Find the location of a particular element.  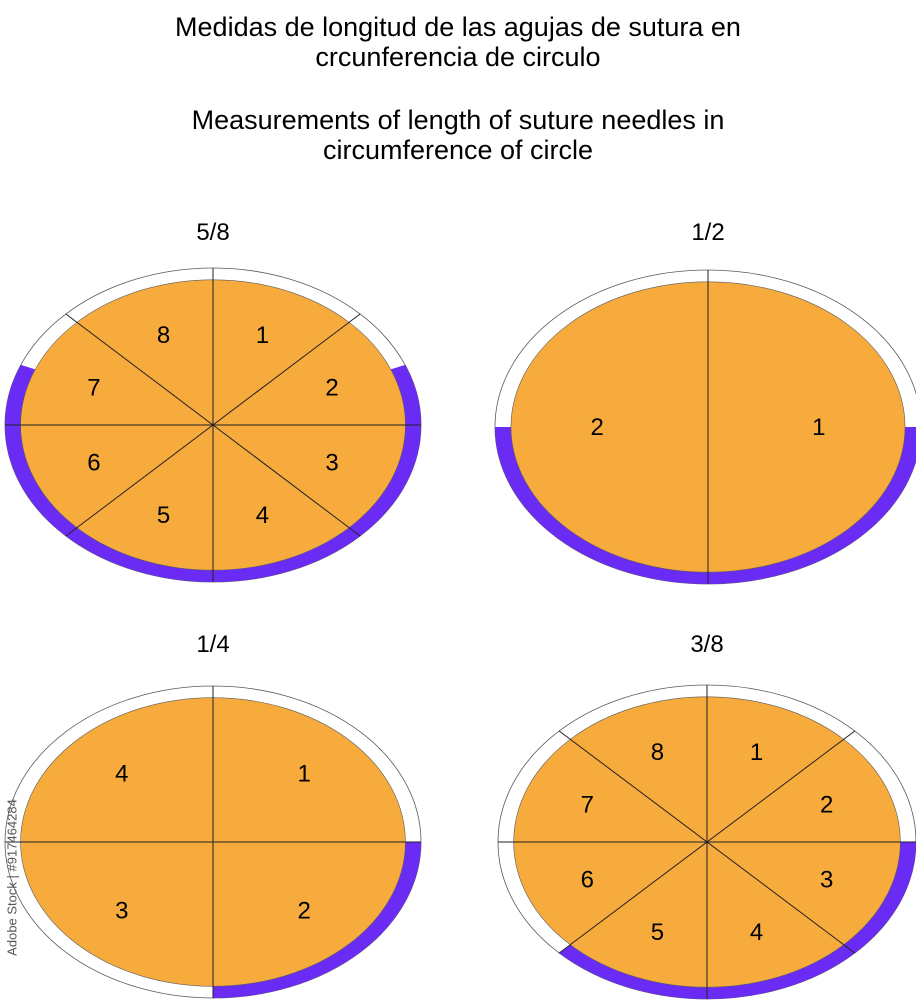

sector-number-3-8: 8 is located at coordinates (657, 752).